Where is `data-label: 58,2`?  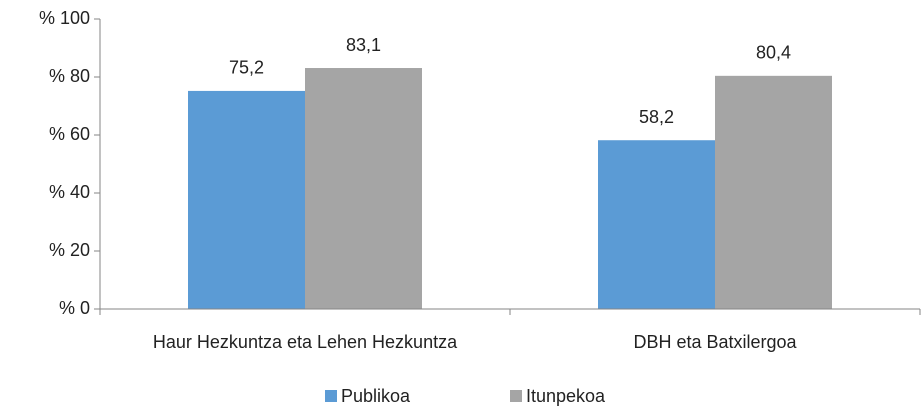 data-label: 58,2 is located at coordinates (656, 117).